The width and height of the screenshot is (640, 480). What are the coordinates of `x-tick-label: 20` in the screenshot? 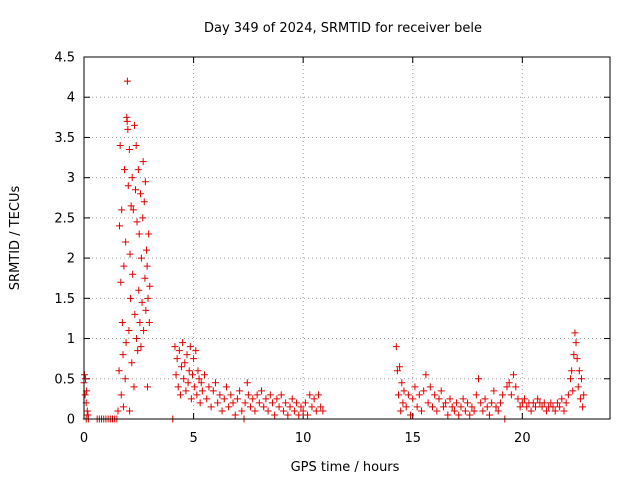 It's located at (522, 438).